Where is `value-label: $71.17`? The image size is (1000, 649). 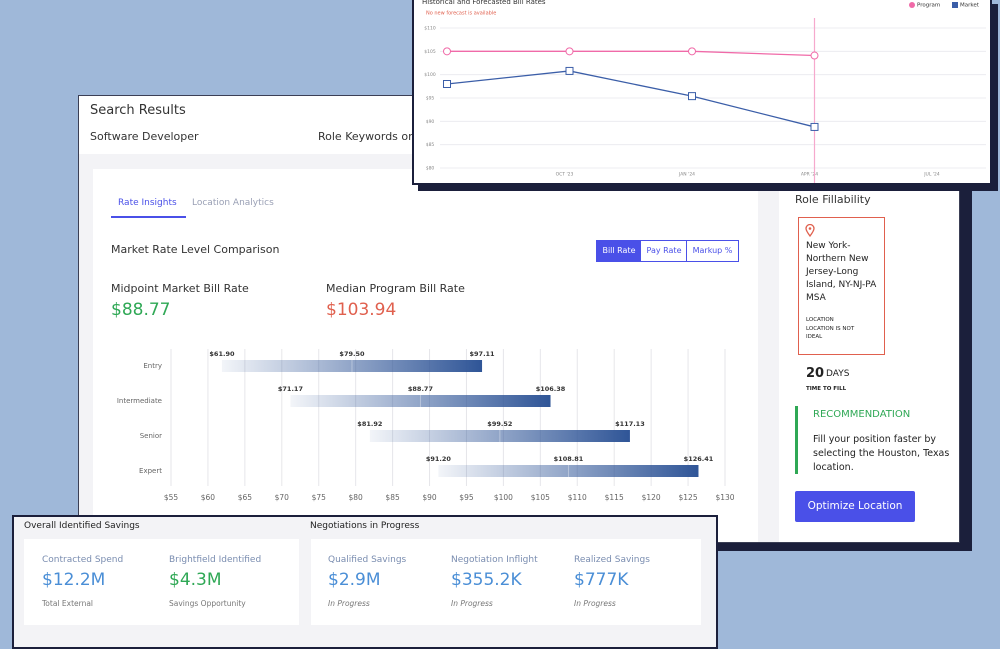
value-label: $71.17 is located at coordinates (290, 389).